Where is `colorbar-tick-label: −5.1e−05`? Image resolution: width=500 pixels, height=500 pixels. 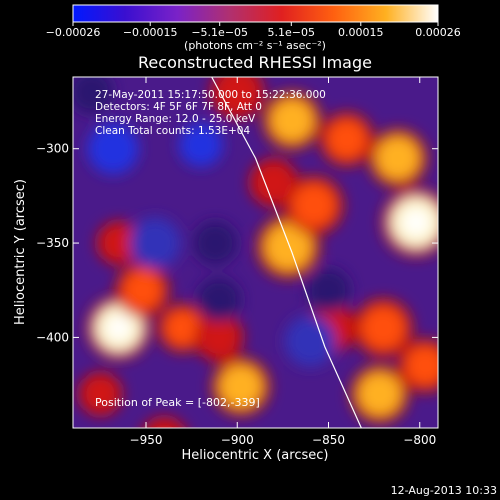 colorbar-tick-label: −5.1e−05 is located at coordinates (219, 32).